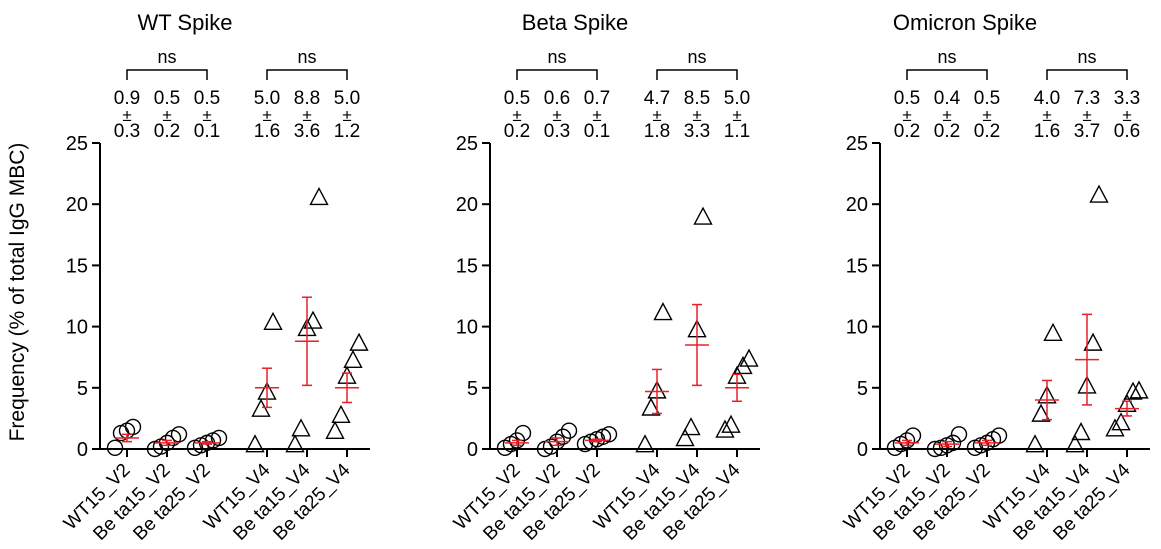  I want to click on data-group: 5.0±1.1, so click(737, 263).